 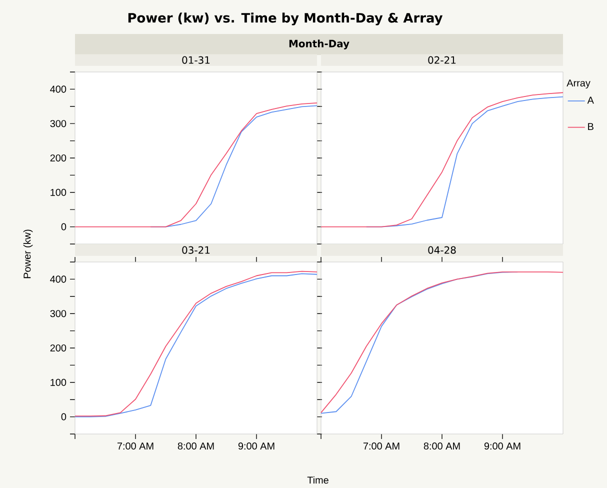 I want to click on text: Power (kw) vs. Time by Month-Day & Array, so click(x=285, y=19).